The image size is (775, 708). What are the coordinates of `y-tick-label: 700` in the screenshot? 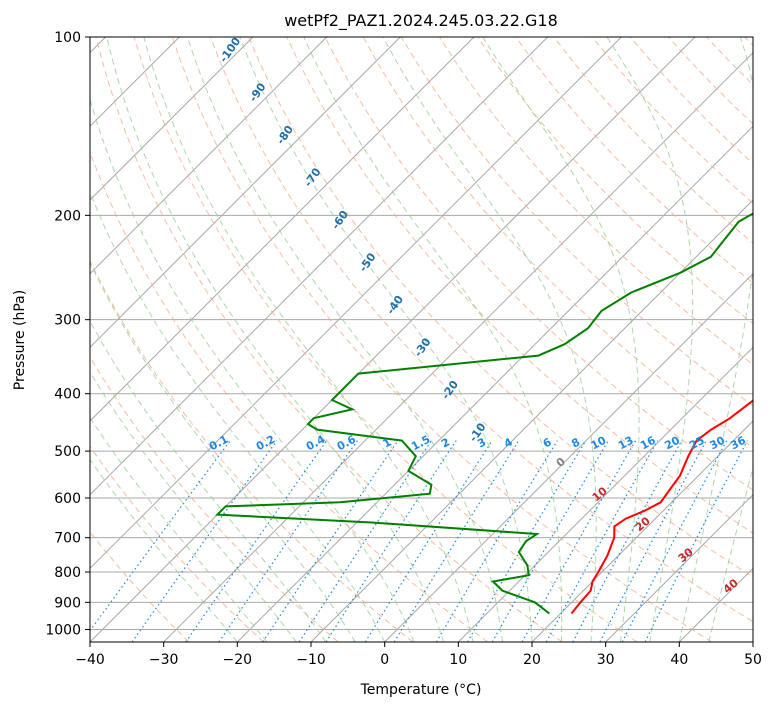 It's located at (67, 539).